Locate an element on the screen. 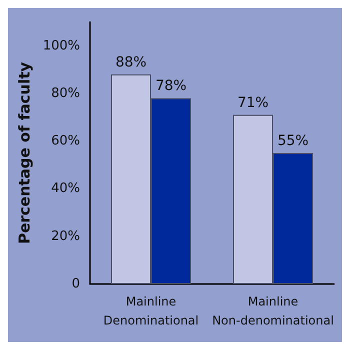  data-label: 78% is located at coordinates (171, 86).